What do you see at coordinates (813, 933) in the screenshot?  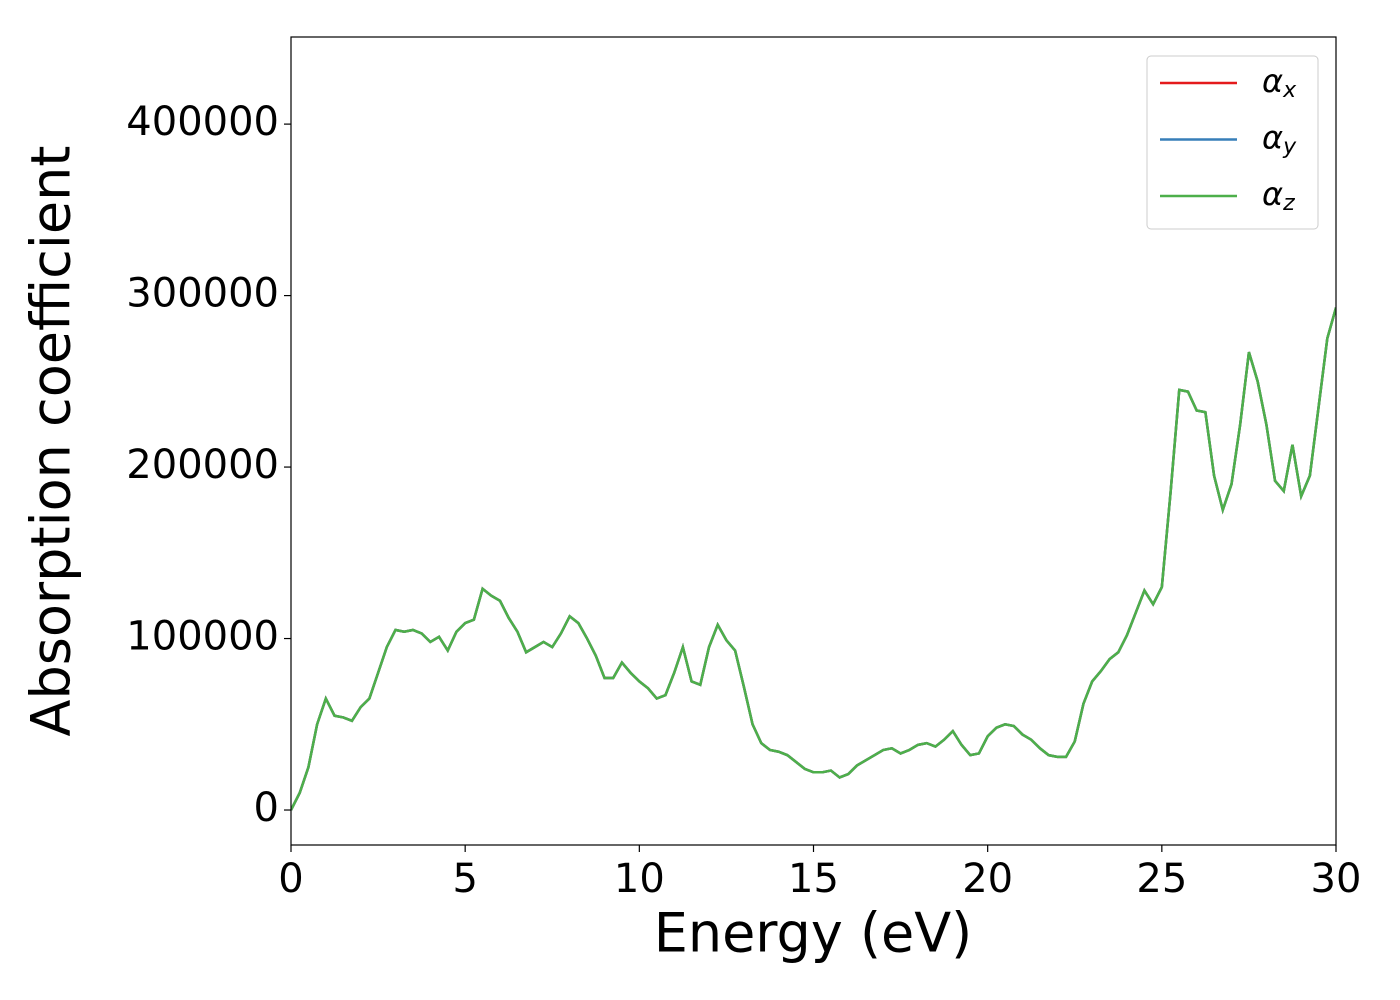 I see `x-axis-label: Energy (eV)` at bounding box center [813, 933].